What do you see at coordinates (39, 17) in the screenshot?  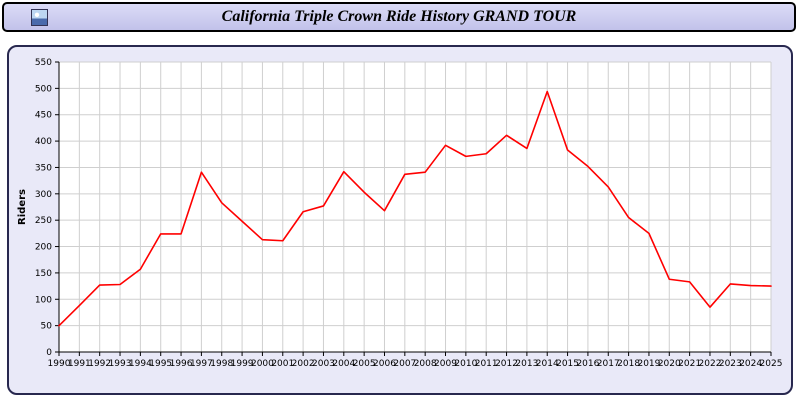 I see `header-logo-icon` at bounding box center [39, 17].